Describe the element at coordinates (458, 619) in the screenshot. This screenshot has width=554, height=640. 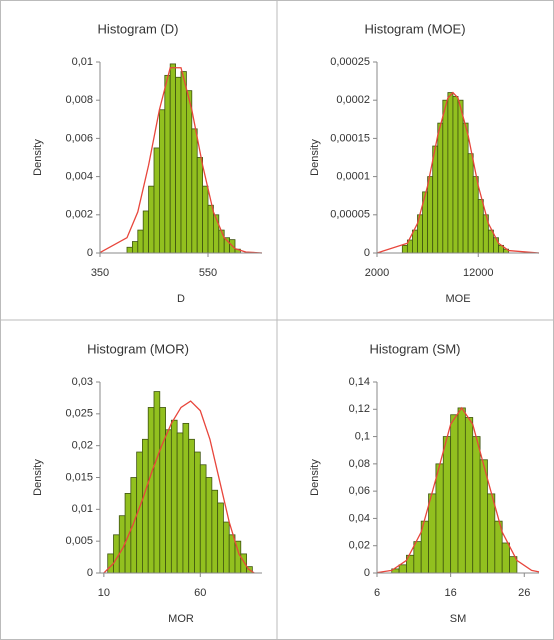
I see `x-axis-label: SM` at that location.